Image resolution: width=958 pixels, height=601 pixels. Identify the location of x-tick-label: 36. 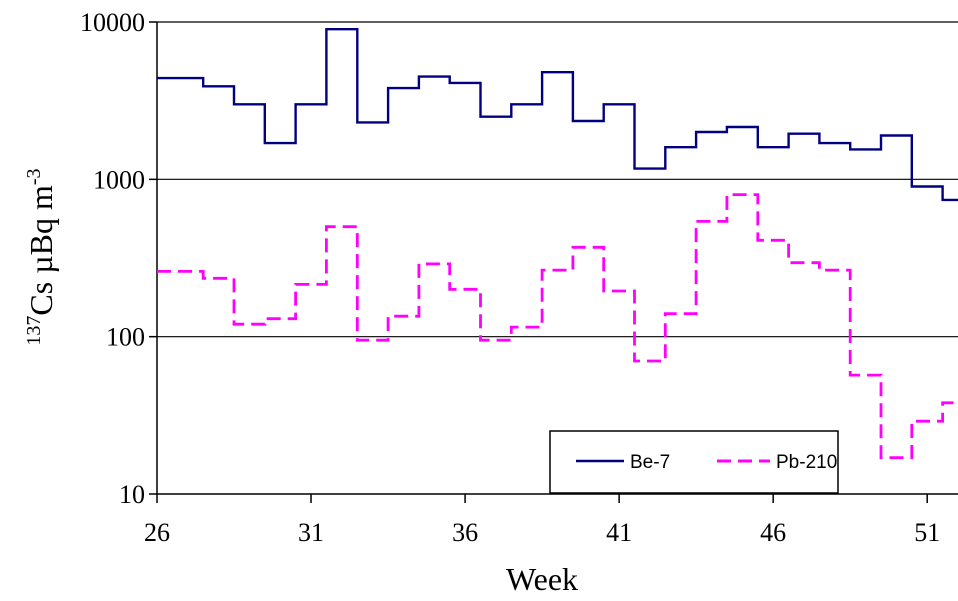
(465, 532).